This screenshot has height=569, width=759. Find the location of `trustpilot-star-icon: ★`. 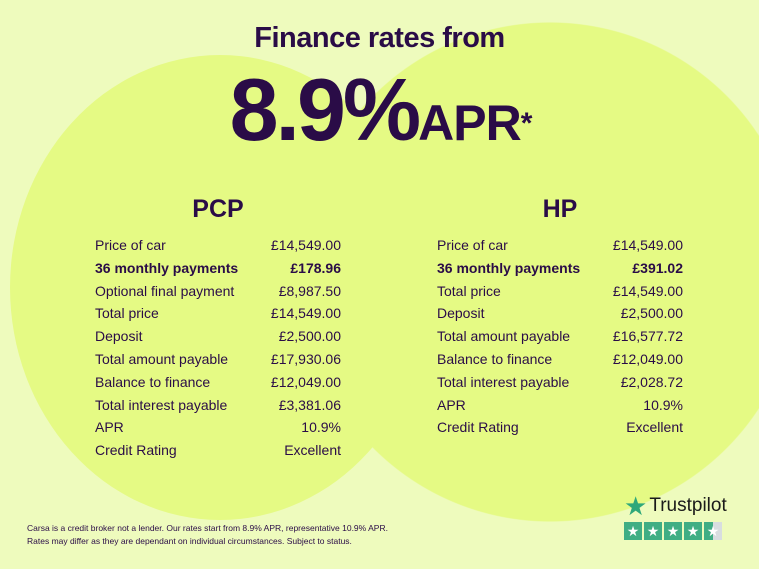

trustpilot-star-icon: ★ is located at coordinates (636, 506).